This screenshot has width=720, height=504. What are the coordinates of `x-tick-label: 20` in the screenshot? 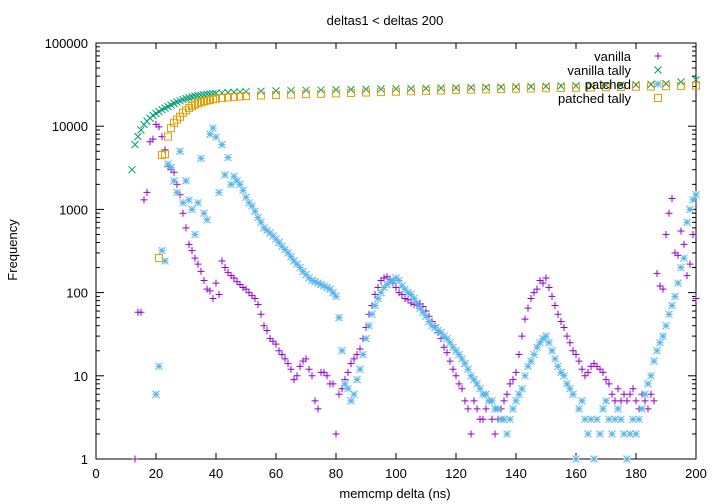 It's located at (156, 473).